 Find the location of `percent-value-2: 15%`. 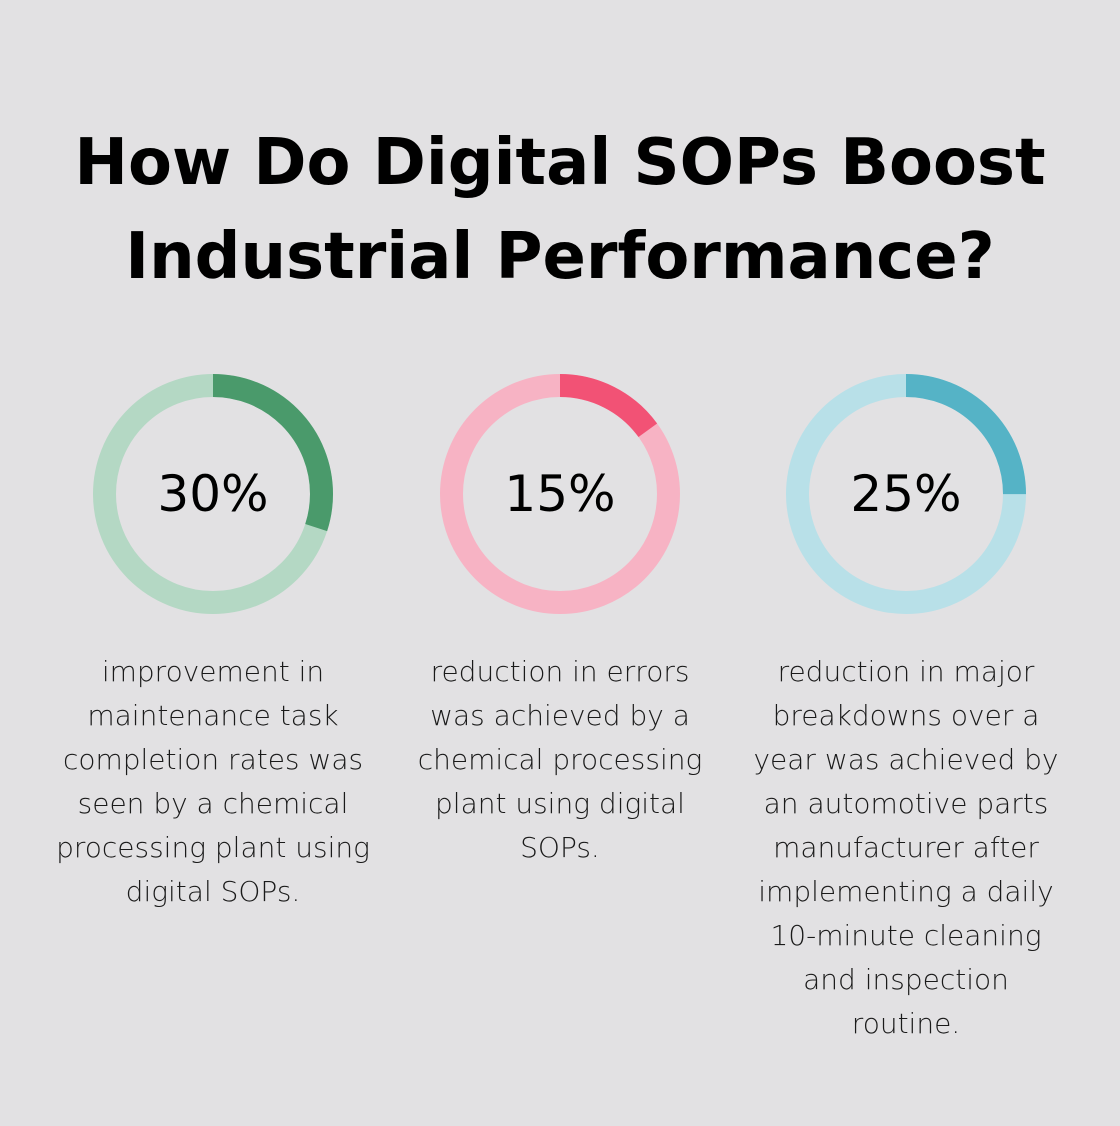

percent-value-2: 15% is located at coordinates (560, 494).